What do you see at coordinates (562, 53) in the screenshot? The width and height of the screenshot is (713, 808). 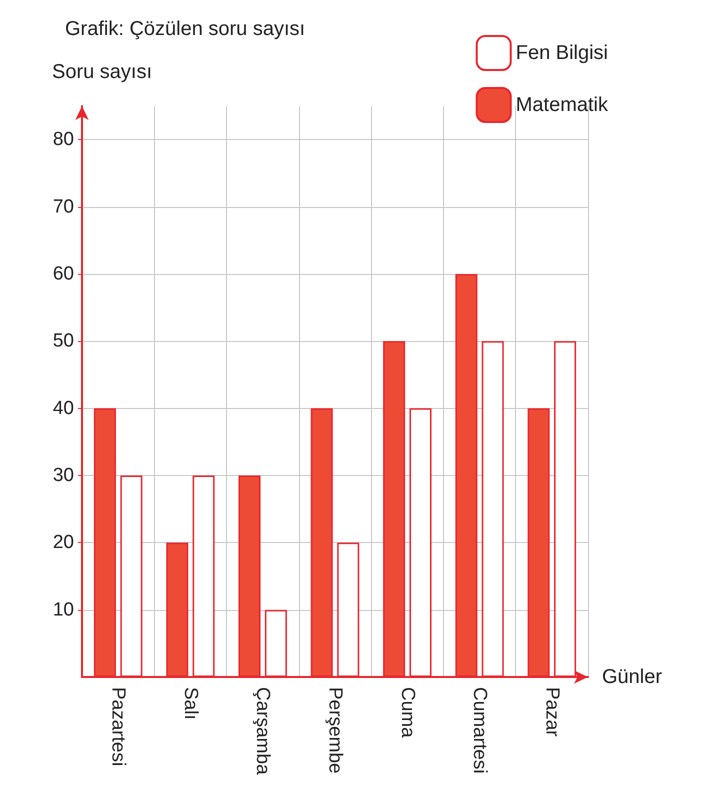 I see `legend-label: Fen Bilgisi` at bounding box center [562, 53].